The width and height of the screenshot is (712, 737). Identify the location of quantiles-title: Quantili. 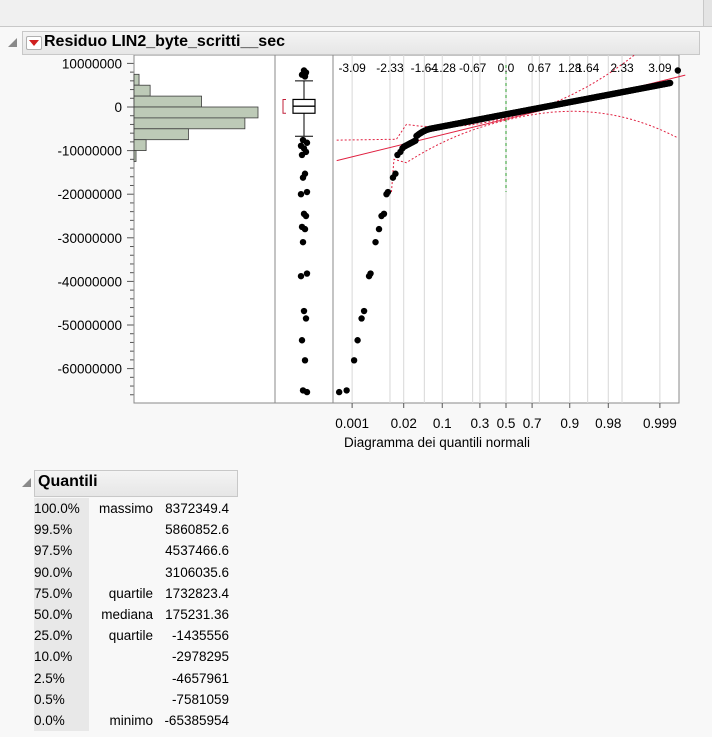
(68, 481).